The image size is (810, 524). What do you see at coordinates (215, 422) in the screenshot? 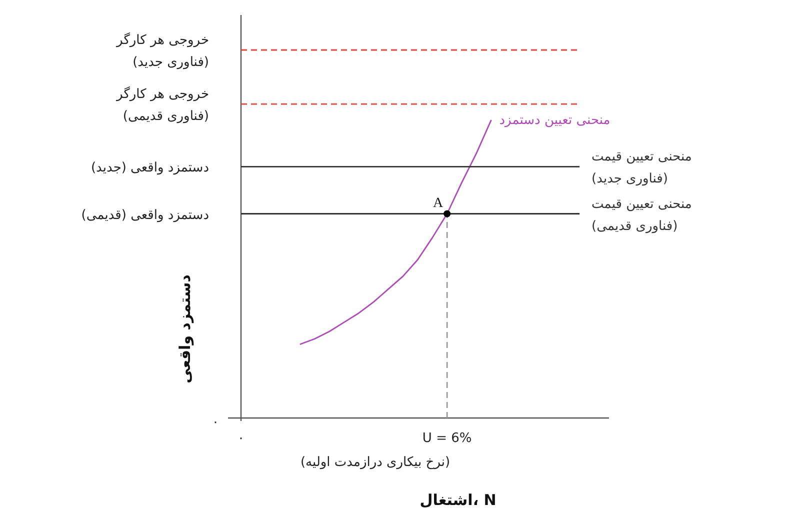
I see `text: ۰` at bounding box center [215, 422].